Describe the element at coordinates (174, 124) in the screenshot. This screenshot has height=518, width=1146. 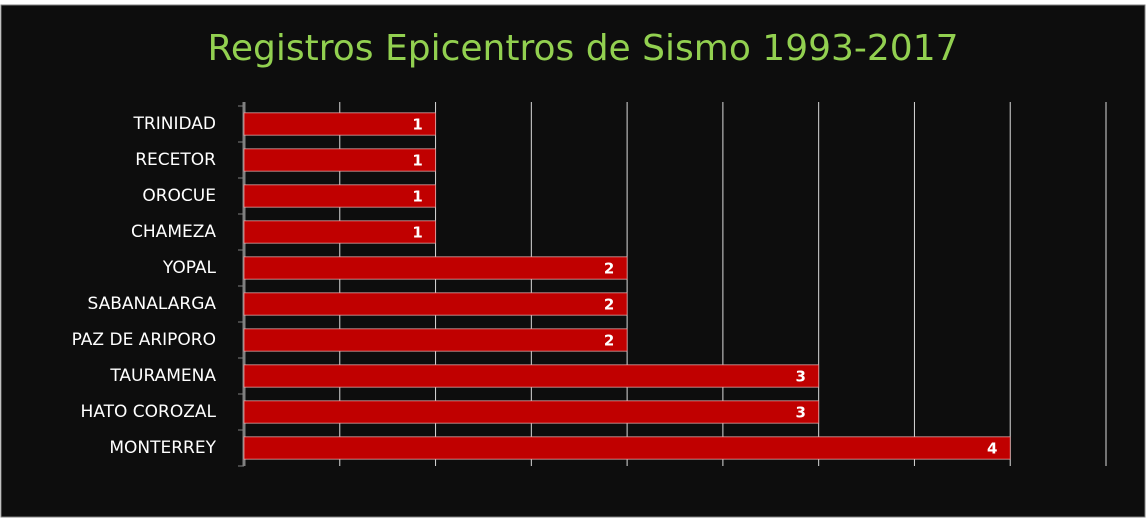
I see `y-tick-label: TRINIDAD` at that location.